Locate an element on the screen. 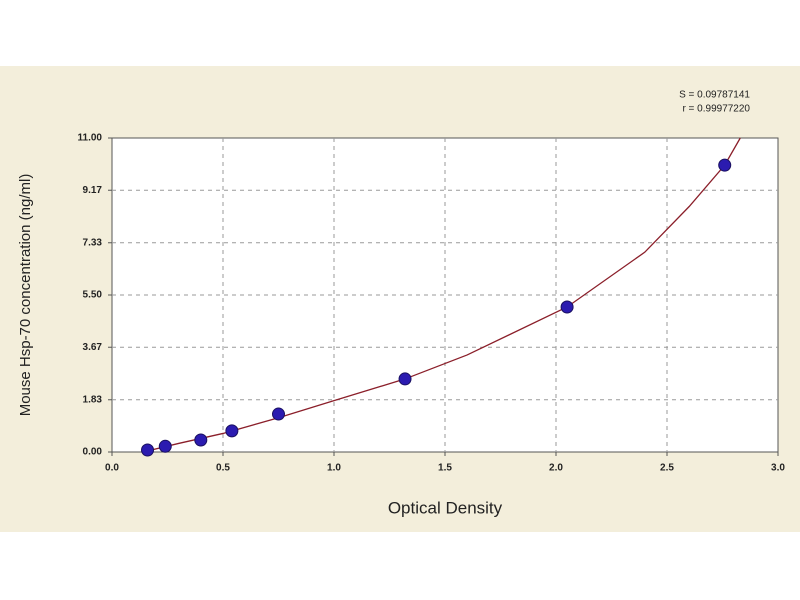 This screenshot has height=600, width=800. x-tick-label: 0.5 is located at coordinates (223, 468).